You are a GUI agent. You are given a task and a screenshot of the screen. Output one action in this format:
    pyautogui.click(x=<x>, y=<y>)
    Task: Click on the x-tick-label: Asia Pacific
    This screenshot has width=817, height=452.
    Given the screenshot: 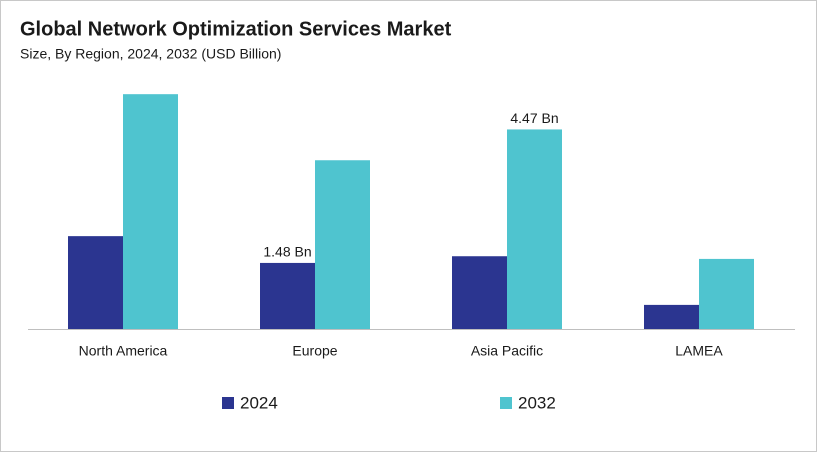 What is the action you would take?
    pyautogui.click(x=507, y=351)
    